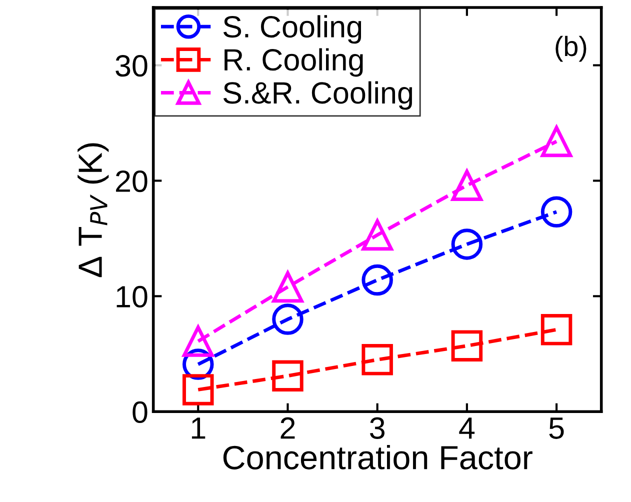  Describe the element at coordinates (556, 428) in the screenshot. I see `x-tick-label: 5` at that location.